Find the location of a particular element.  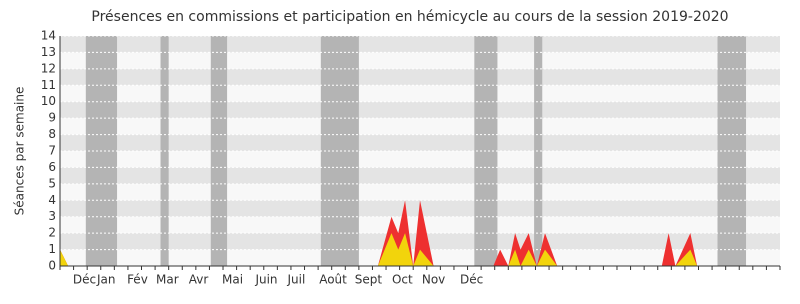

y-tick-label: 8 is located at coordinates (52, 134).